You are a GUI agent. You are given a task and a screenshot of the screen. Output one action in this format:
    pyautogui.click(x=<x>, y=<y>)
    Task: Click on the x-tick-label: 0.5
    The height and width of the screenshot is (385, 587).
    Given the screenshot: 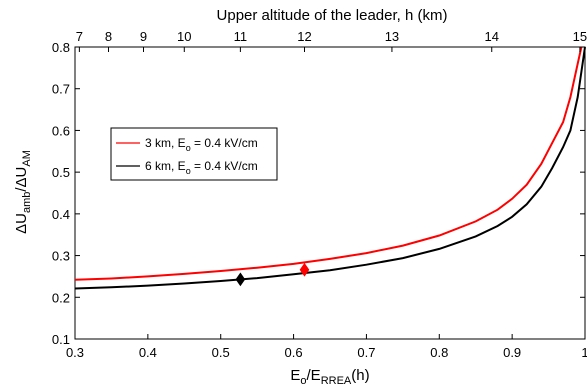 What is the action you would take?
    pyautogui.click(x=221, y=352)
    